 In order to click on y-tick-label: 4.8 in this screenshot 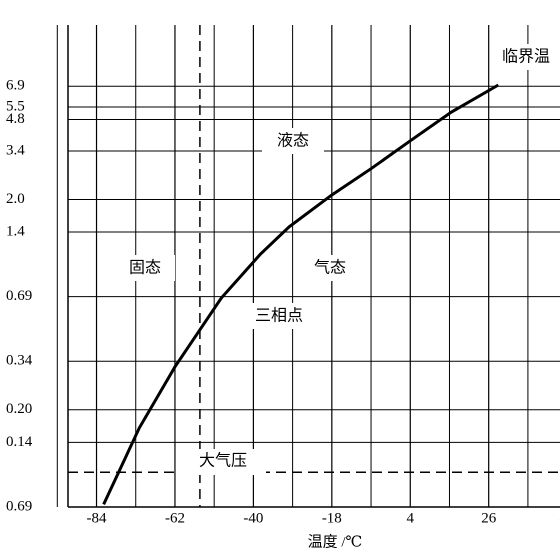, I will do `click(15, 119)`.